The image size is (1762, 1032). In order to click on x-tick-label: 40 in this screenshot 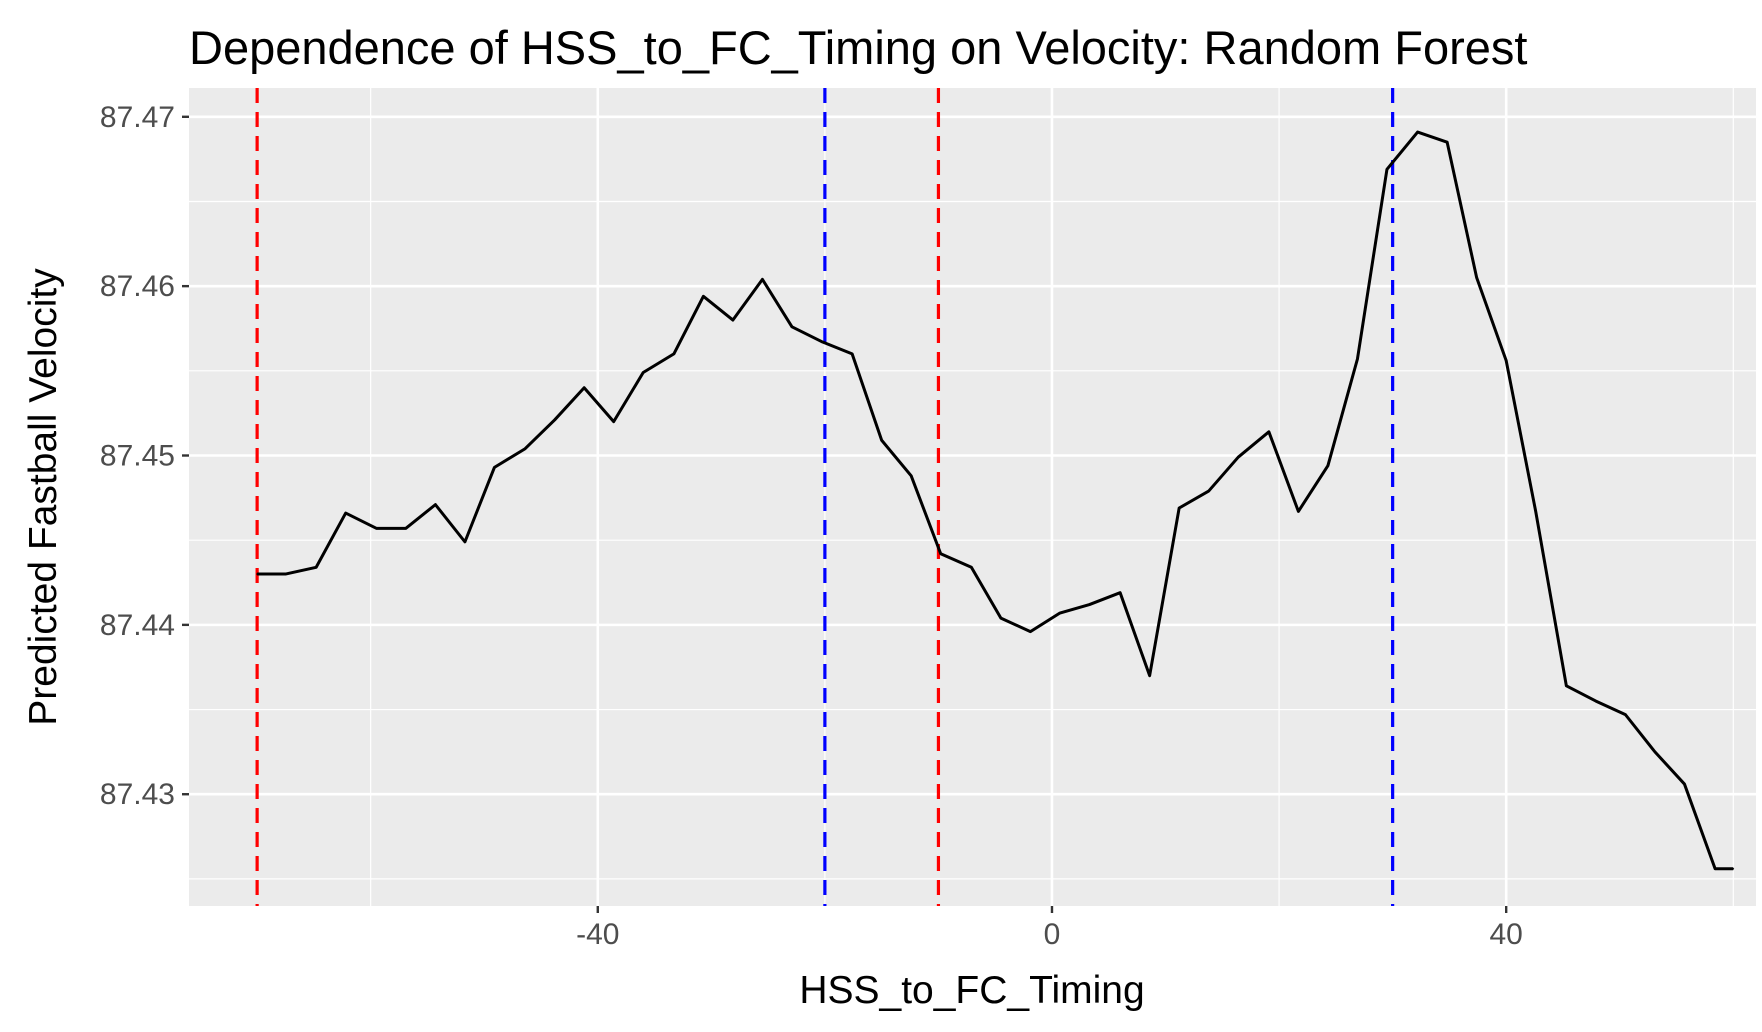, I will do `click(1506, 934)`.